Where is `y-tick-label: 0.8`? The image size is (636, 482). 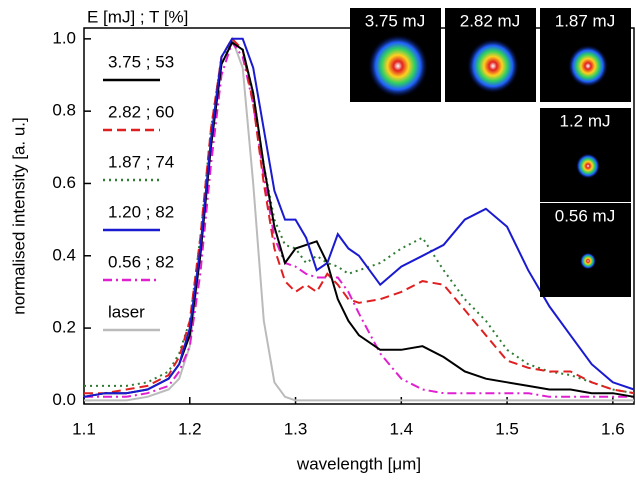
y-tick-label: 0.8 is located at coordinates (64, 110).